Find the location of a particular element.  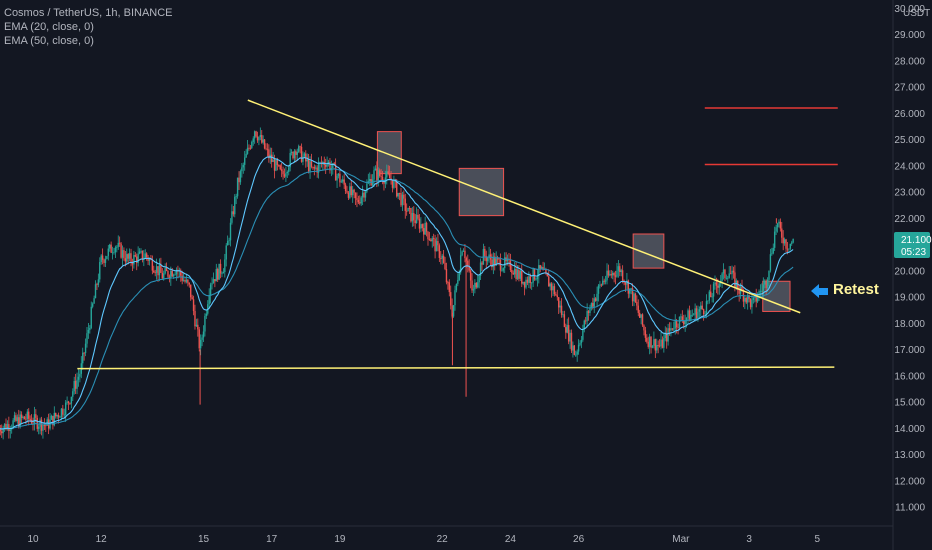

ema20-legend: EMA (20, close, 0) is located at coordinates (49, 27).